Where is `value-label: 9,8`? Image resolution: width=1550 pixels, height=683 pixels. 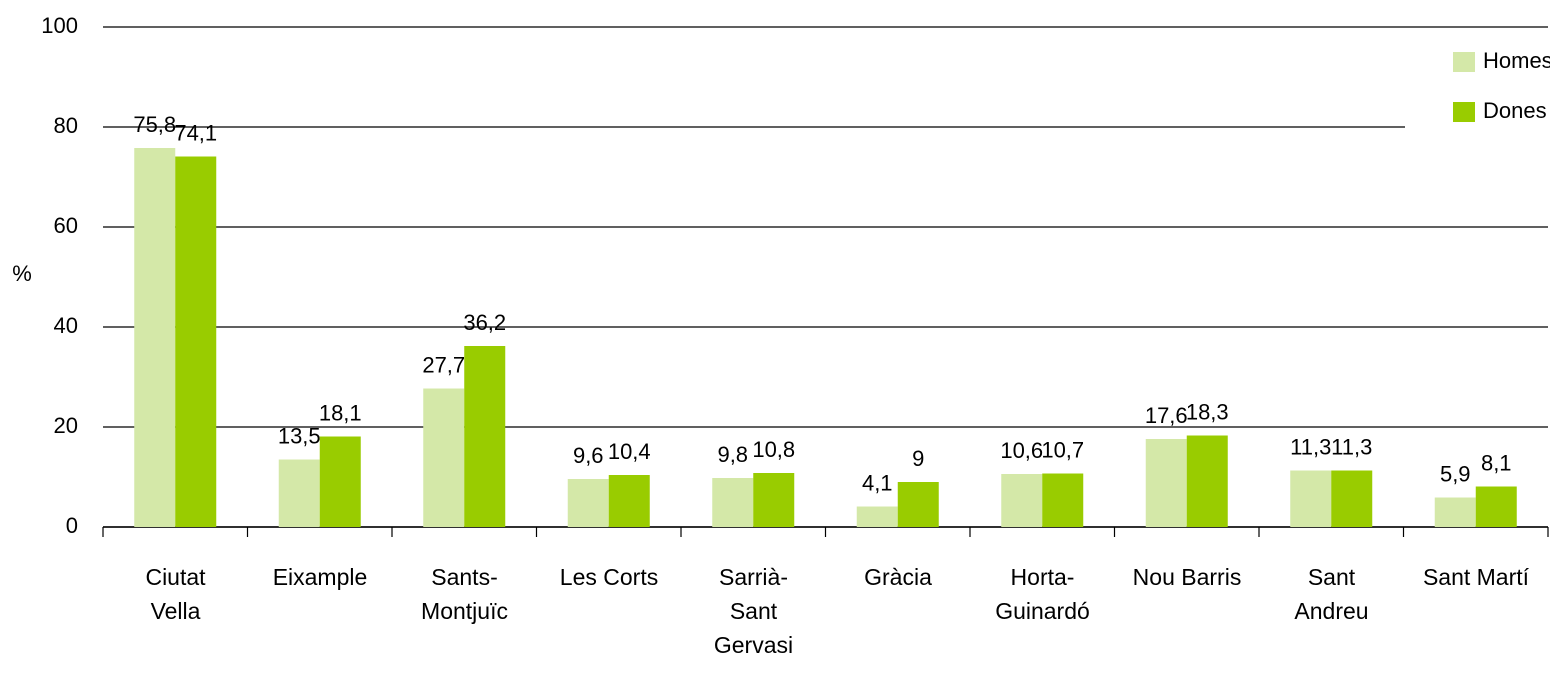
value-label: 9,8 is located at coordinates (732, 454).